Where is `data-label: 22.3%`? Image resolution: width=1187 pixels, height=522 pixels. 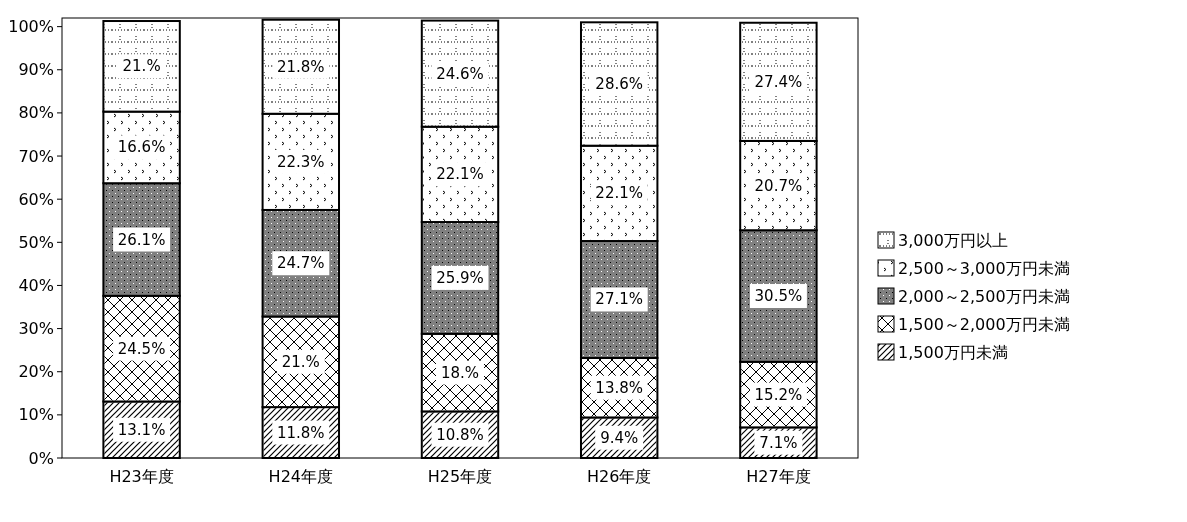
data-label: 22.3% is located at coordinates (300, 161).